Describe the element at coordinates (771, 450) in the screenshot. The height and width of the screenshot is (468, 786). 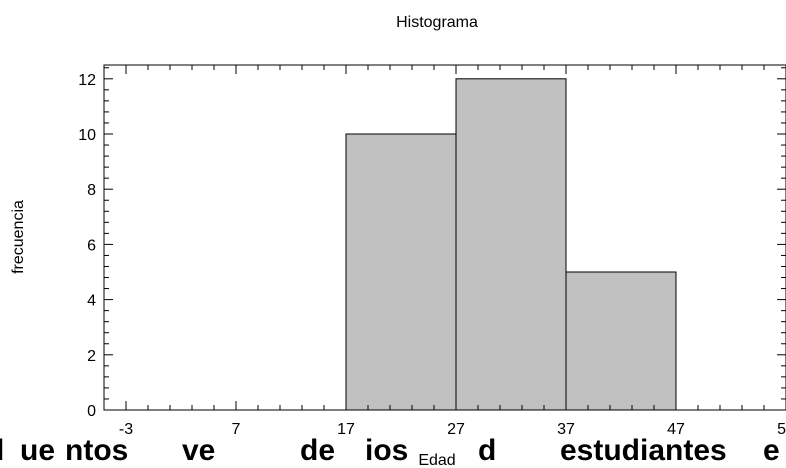
I see `caption-fragment: e` at that location.